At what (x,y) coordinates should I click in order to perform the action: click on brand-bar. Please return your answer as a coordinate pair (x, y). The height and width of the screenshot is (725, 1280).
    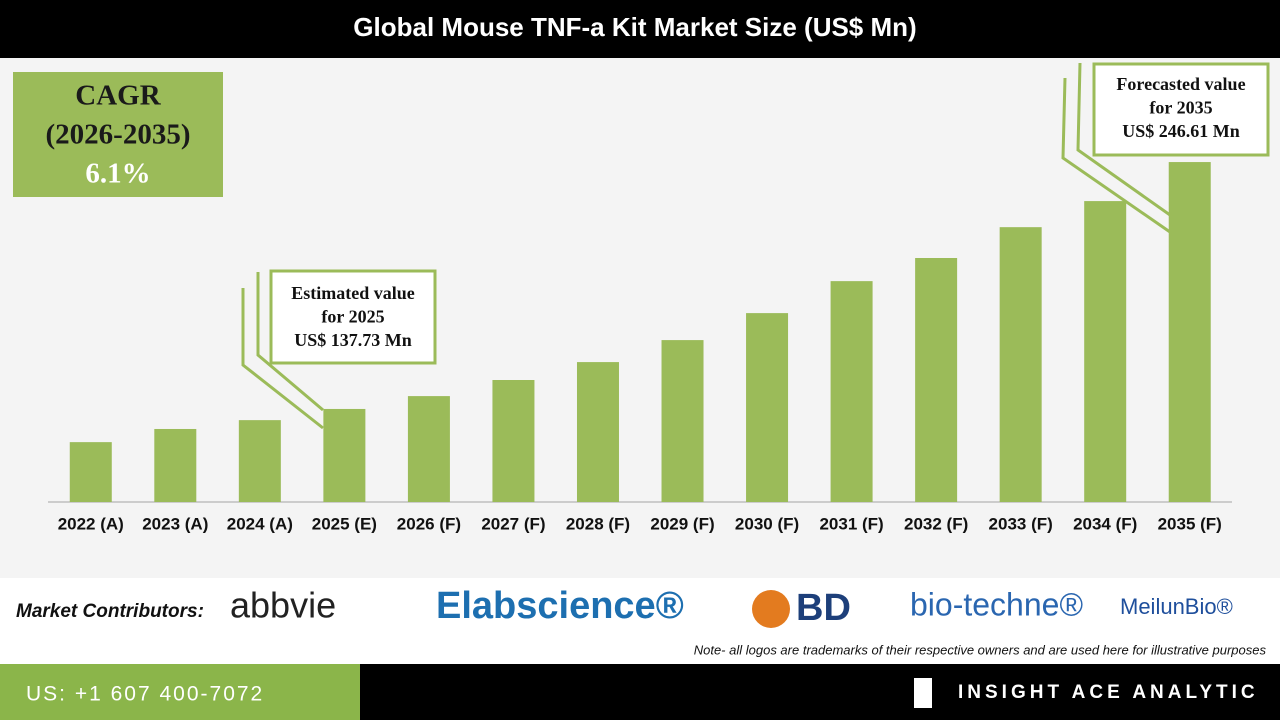
    Looking at the image, I should click on (820, 692).